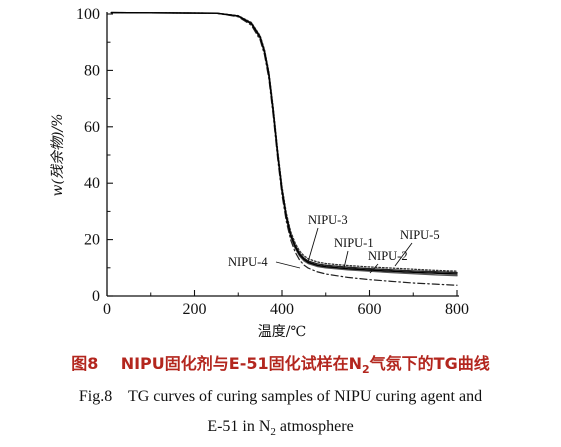  What do you see at coordinates (248, 262) in the screenshot?
I see `series-label-nipu-4: NIPU-4` at bounding box center [248, 262].